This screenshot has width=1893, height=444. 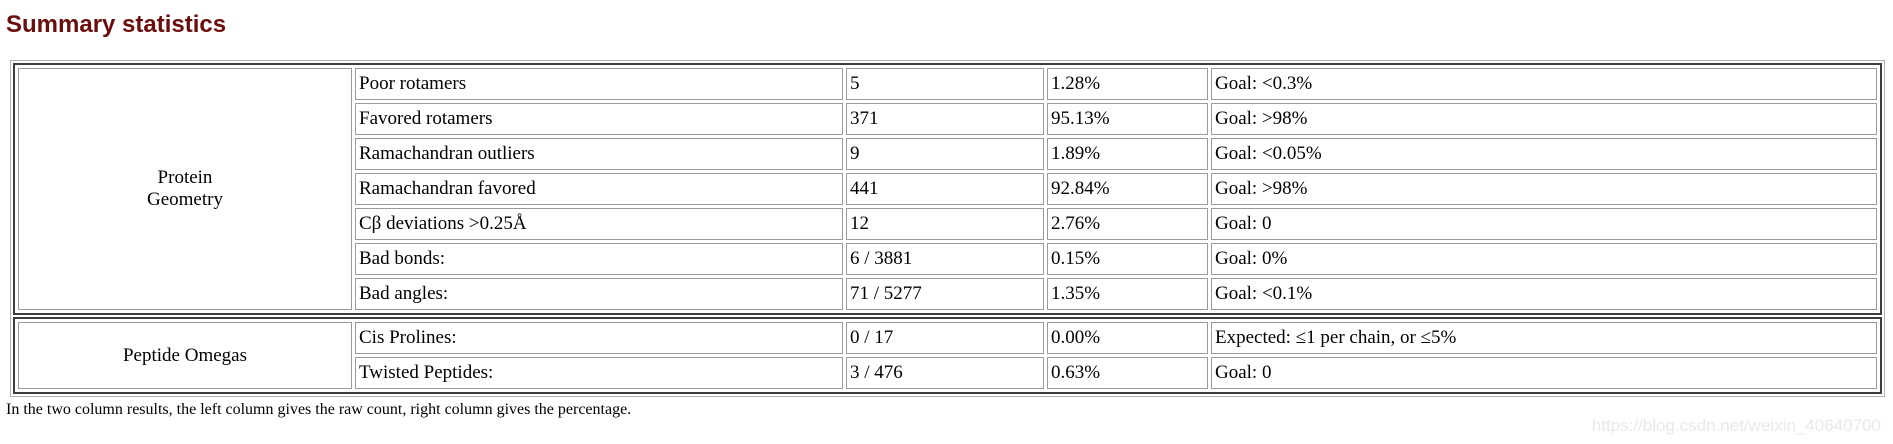 I want to click on table-row: Twisted Peptides: 3 / 476 0.63% Goal: 0, so click(x=947, y=373).